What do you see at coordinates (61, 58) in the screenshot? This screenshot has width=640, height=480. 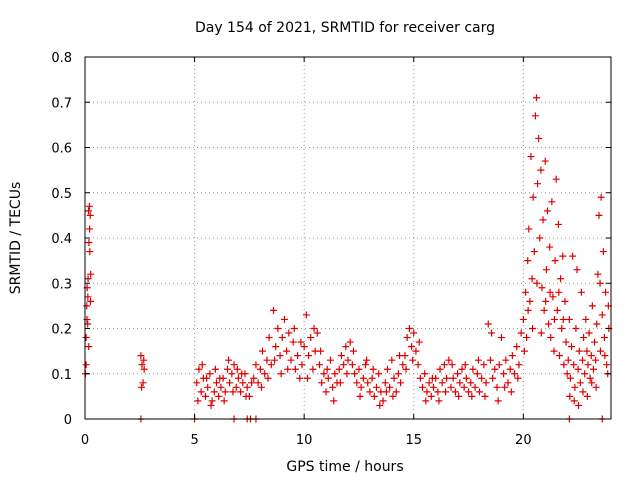 I see `y-tick-label: 0.8` at bounding box center [61, 58].